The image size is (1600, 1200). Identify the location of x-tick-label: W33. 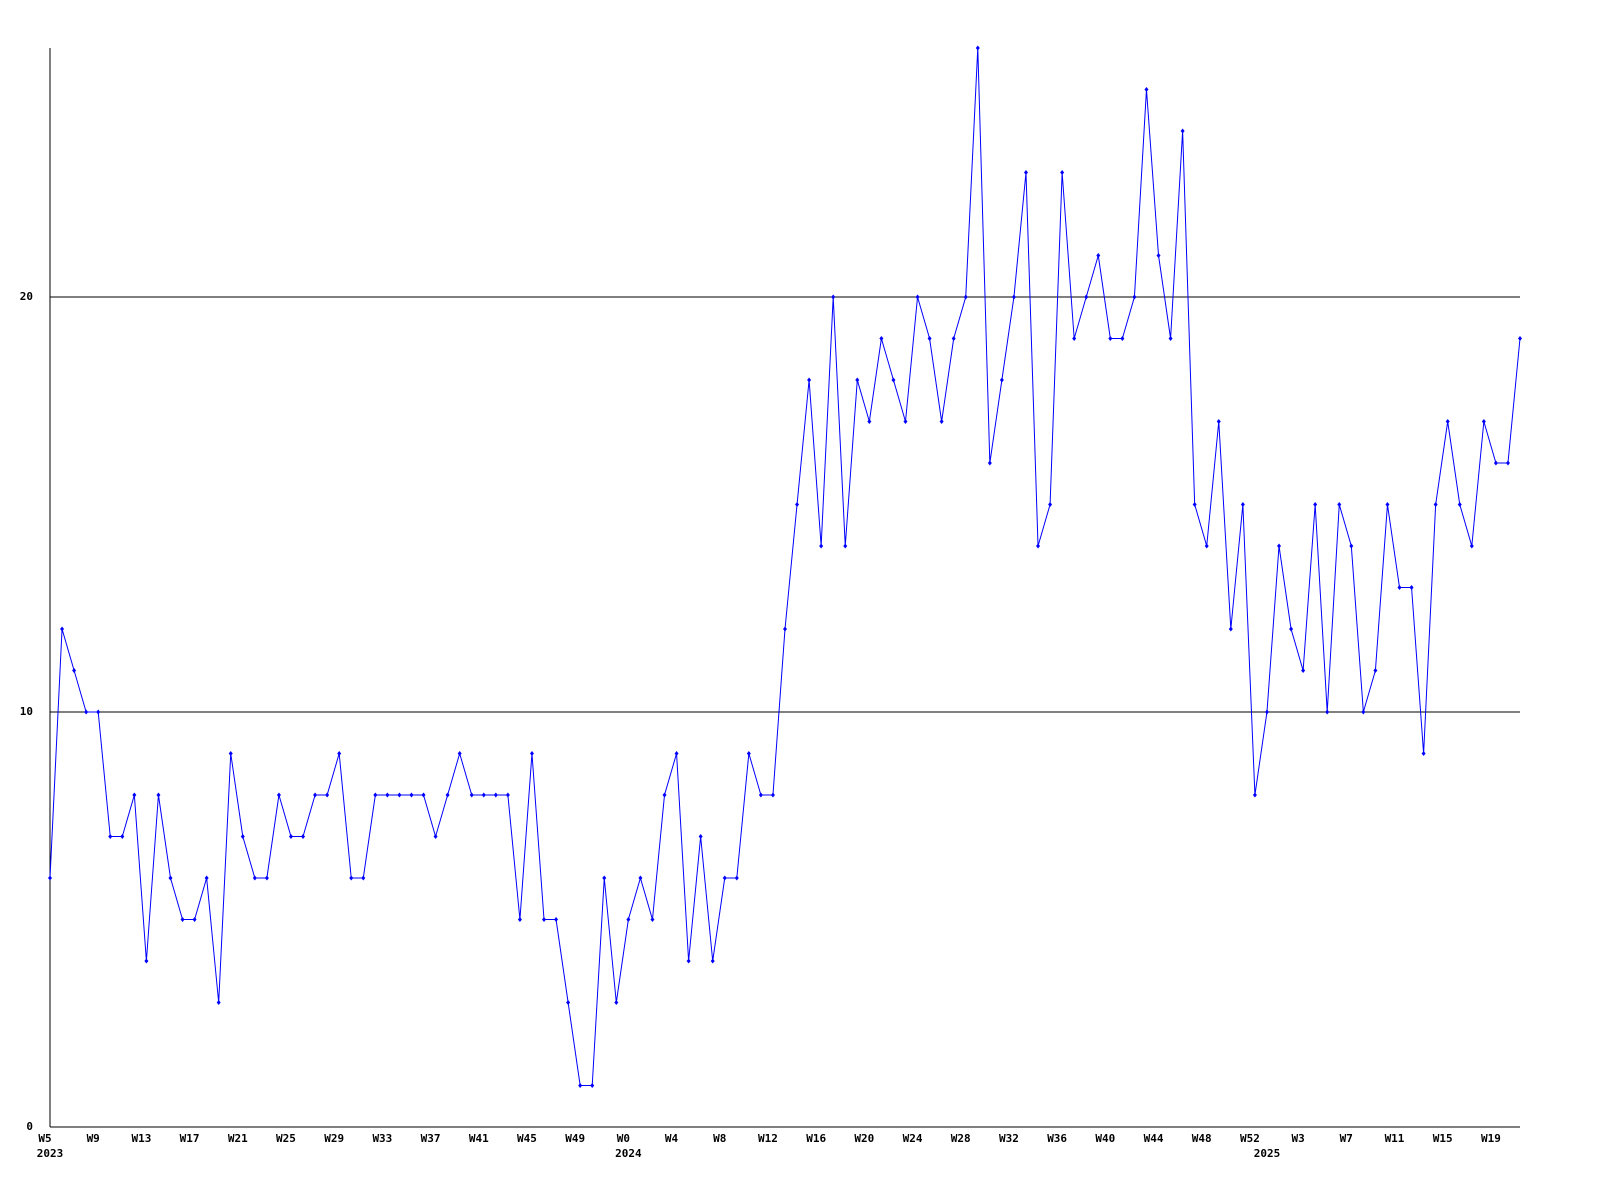
(382, 1138).